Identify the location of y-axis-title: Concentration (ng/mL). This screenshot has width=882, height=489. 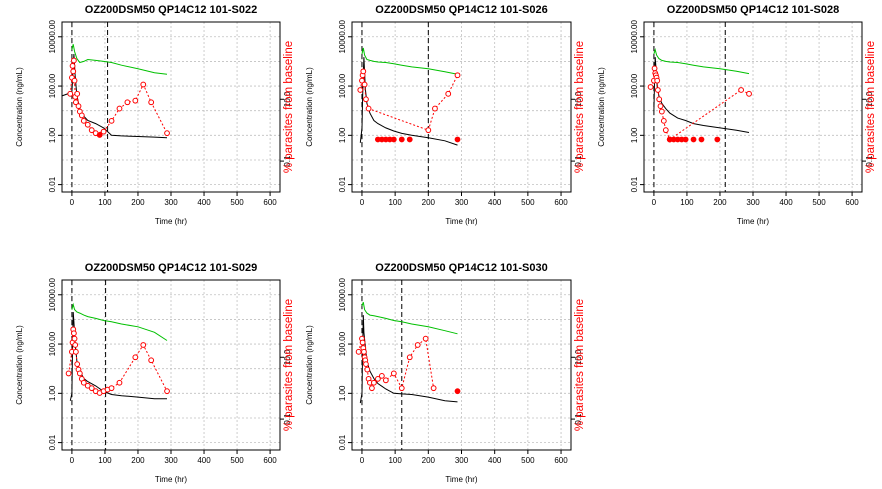
(309, 107).